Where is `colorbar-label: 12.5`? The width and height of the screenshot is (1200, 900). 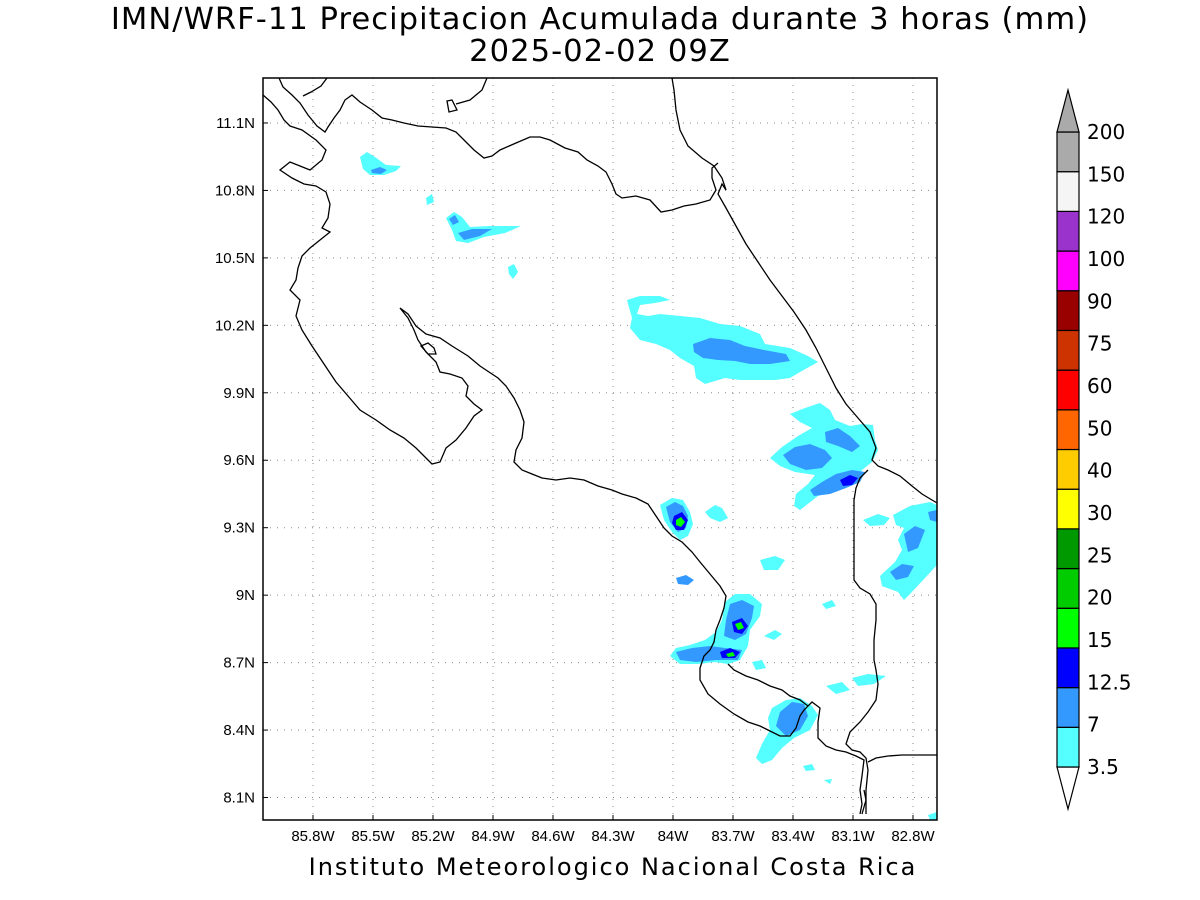
colorbar-label: 12.5 is located at coordinates (1109, 682).